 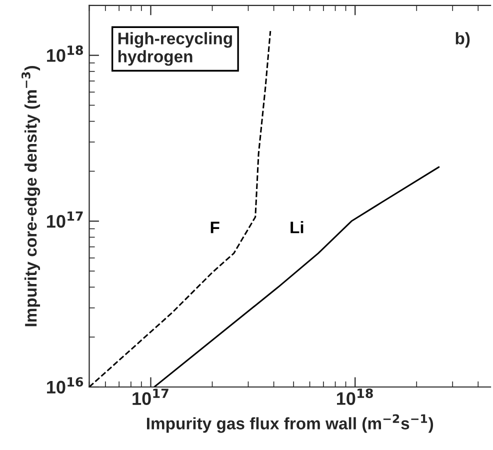 I want to click on series-label: Li, so click(x=297, y=227).